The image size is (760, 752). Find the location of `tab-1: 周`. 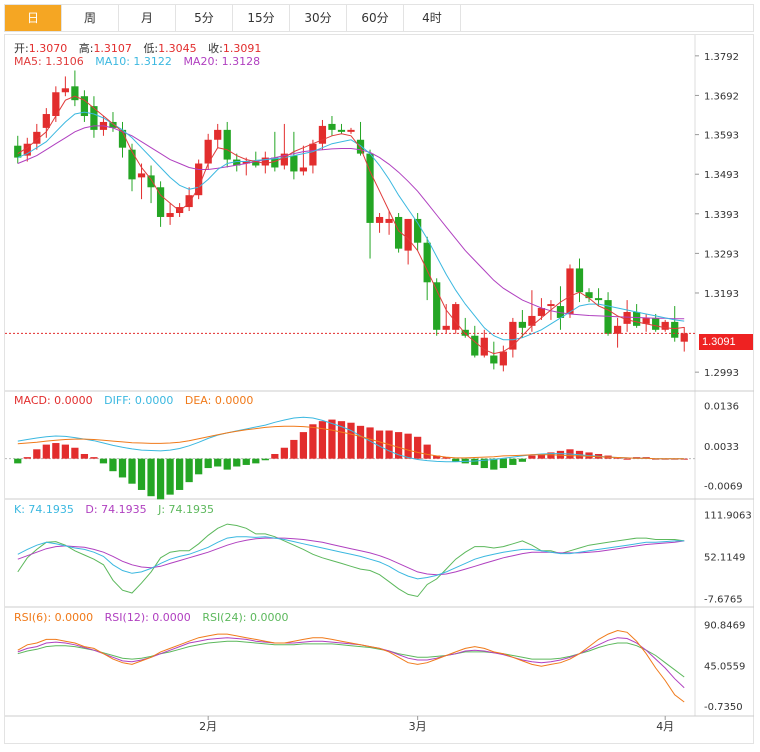

tab-1: 周 is located at coordinates (90, 18).